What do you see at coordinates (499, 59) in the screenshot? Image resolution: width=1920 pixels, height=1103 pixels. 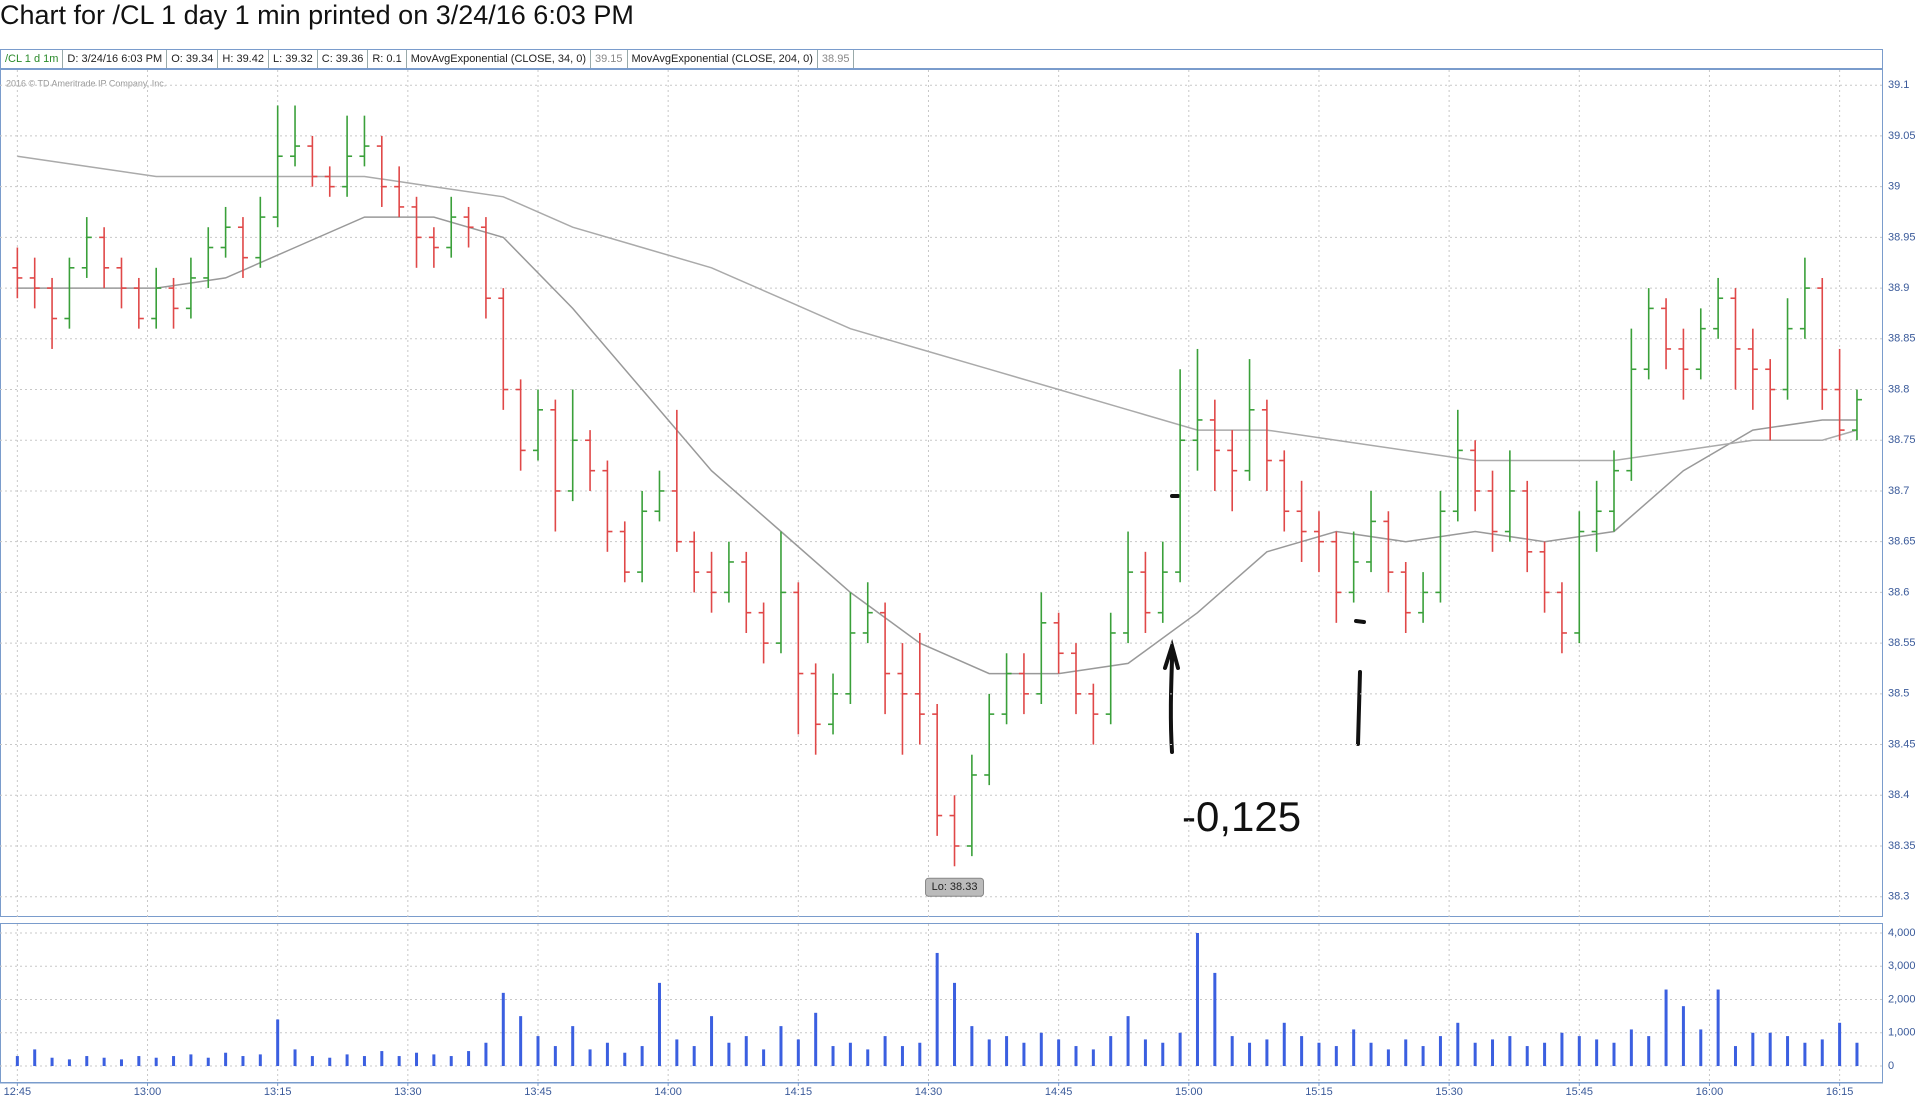 I see `info-item: MovAvgExponential (CLOSE, 34, 0)` at bounding box center [499, 59].